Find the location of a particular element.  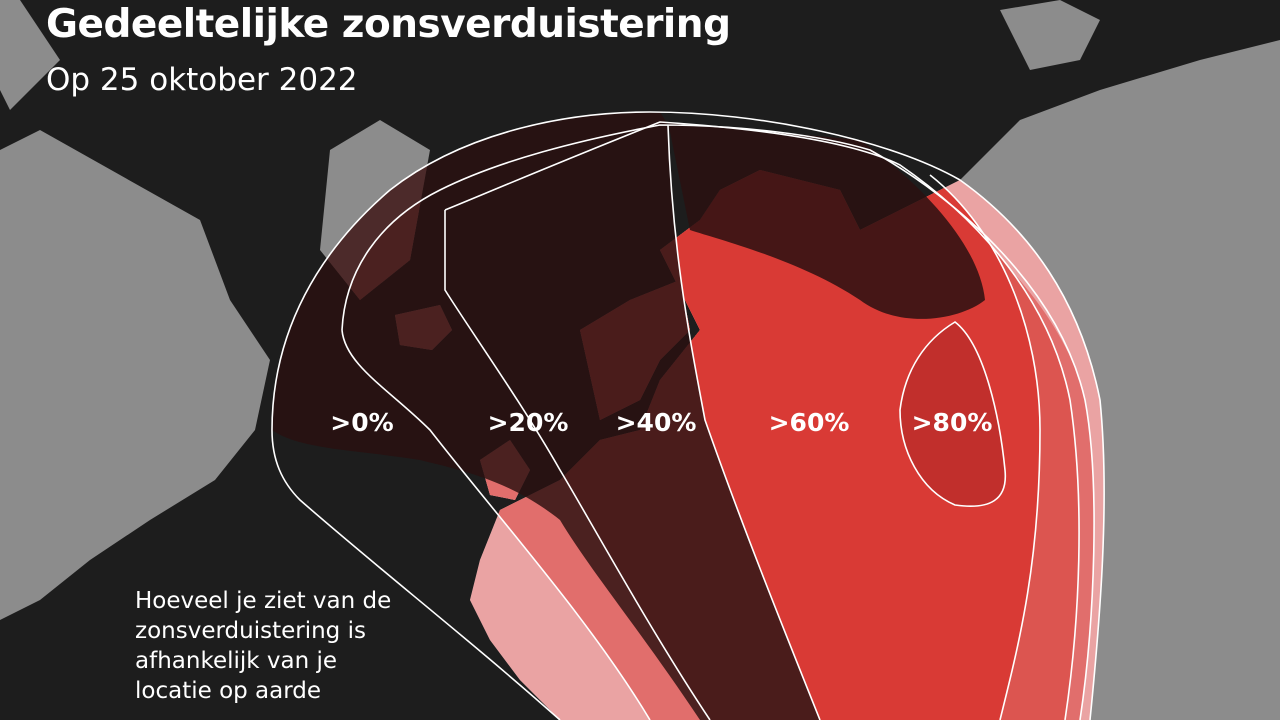

zone-80-fill is located at coordinates (953, 414).